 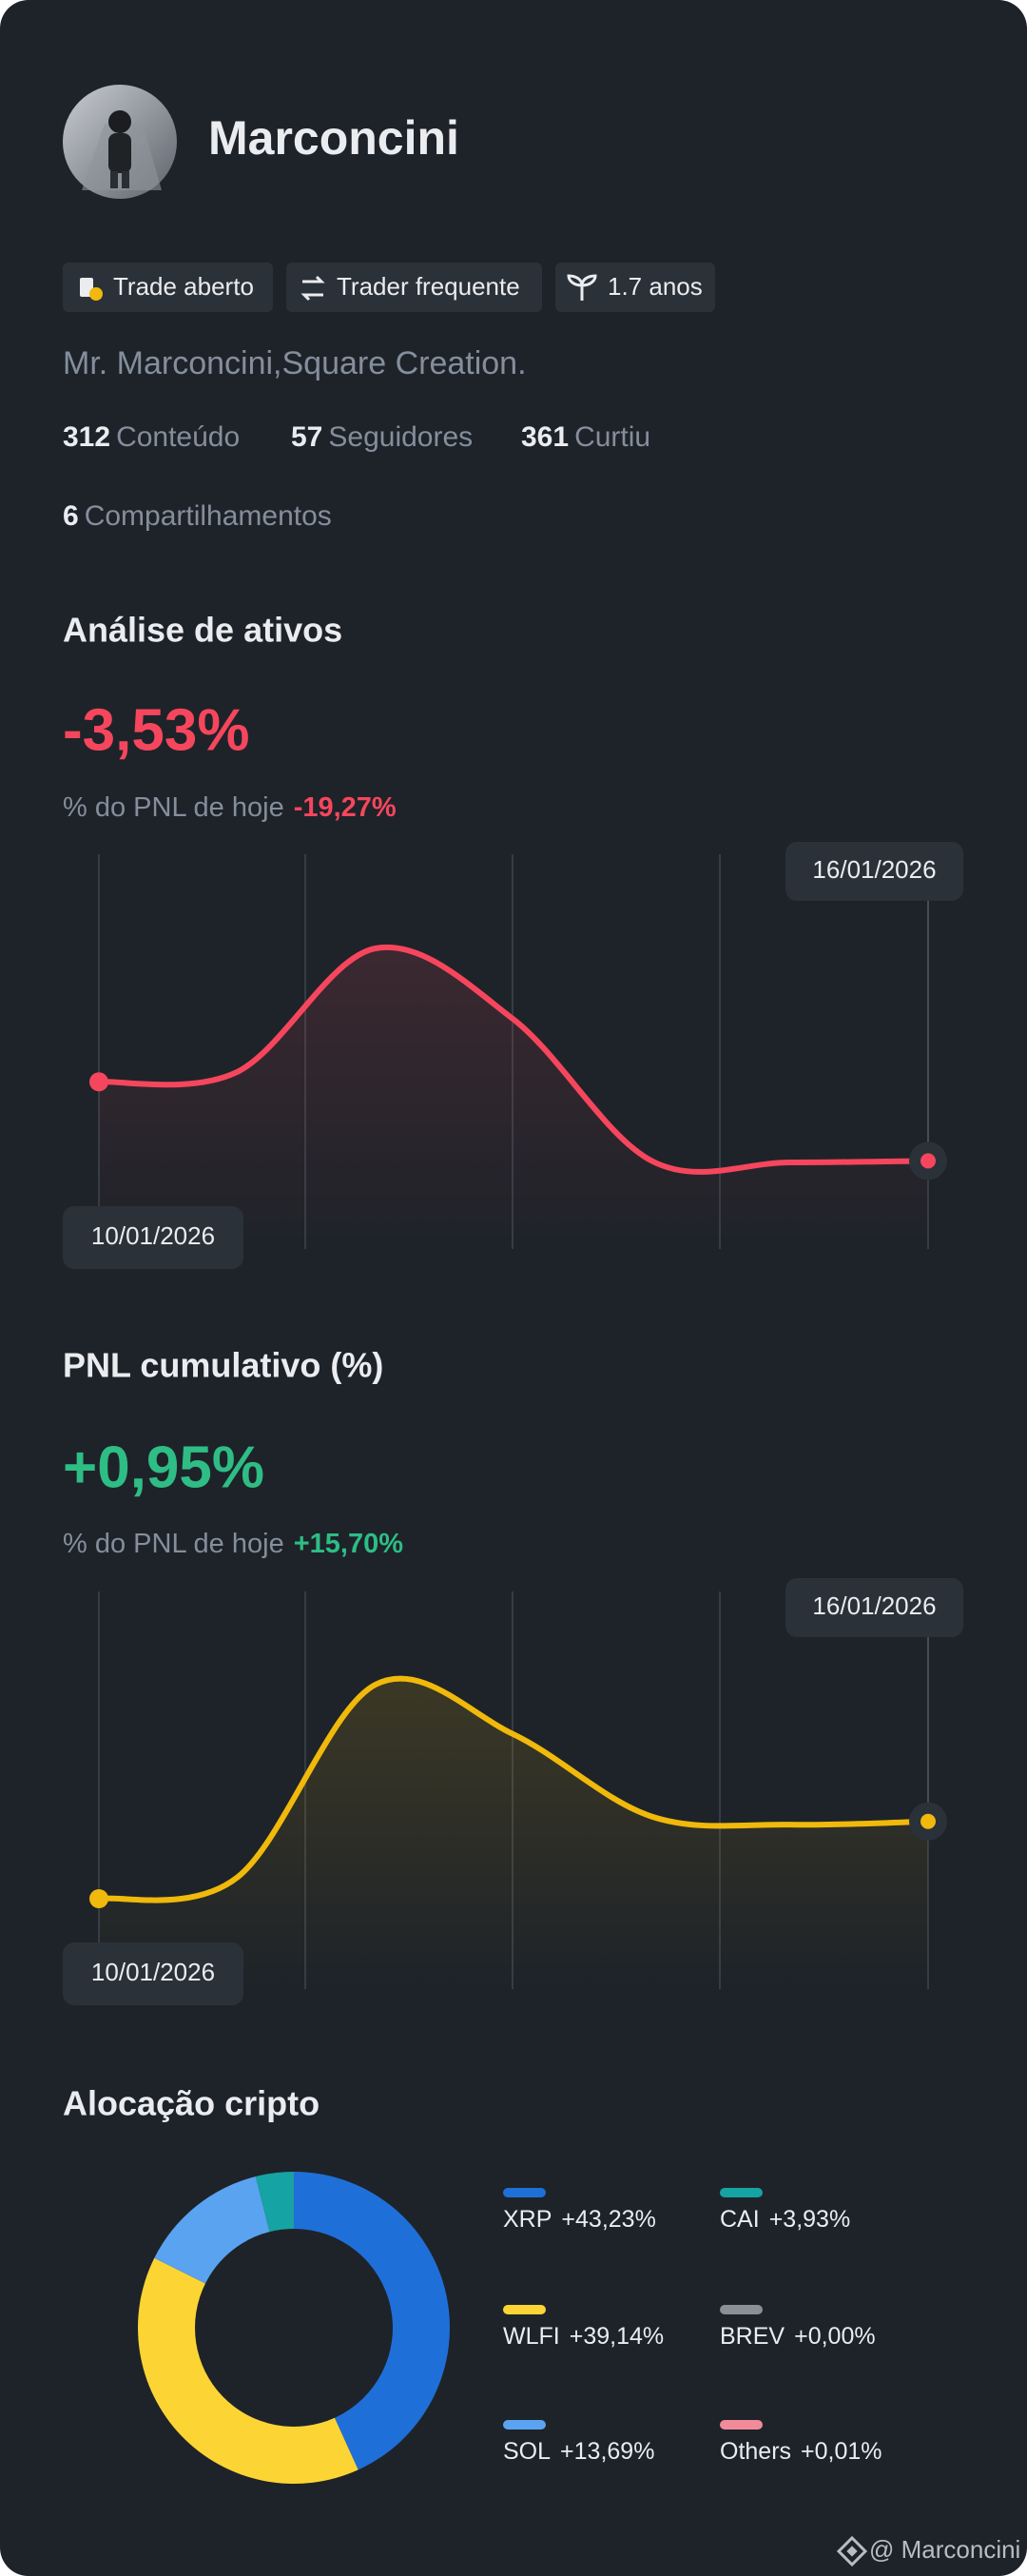 I want to click on stat-label: Conteúdo, so click(x=178, y=437).